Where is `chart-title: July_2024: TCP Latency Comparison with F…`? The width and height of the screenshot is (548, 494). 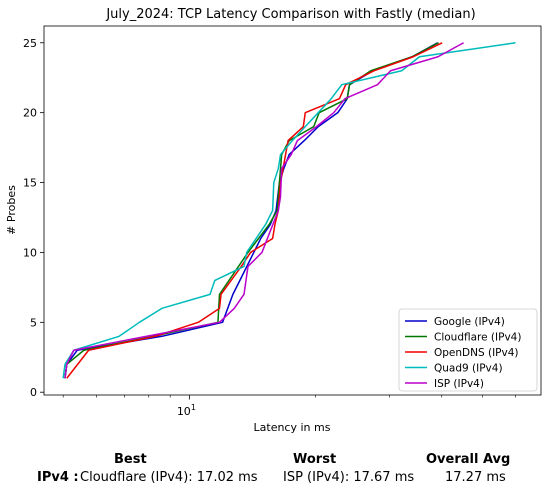
chart-title: July_2024: TCP Latency Comparison with F… is located at coordinates (290, 14).